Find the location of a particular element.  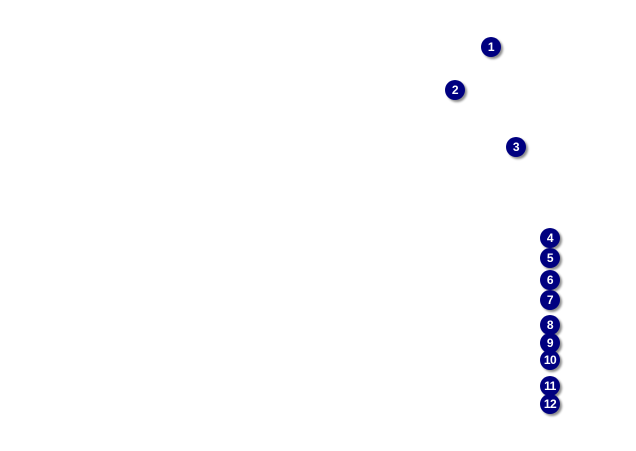

callout-badge-2: 2 is located at coordinates (455, 90).